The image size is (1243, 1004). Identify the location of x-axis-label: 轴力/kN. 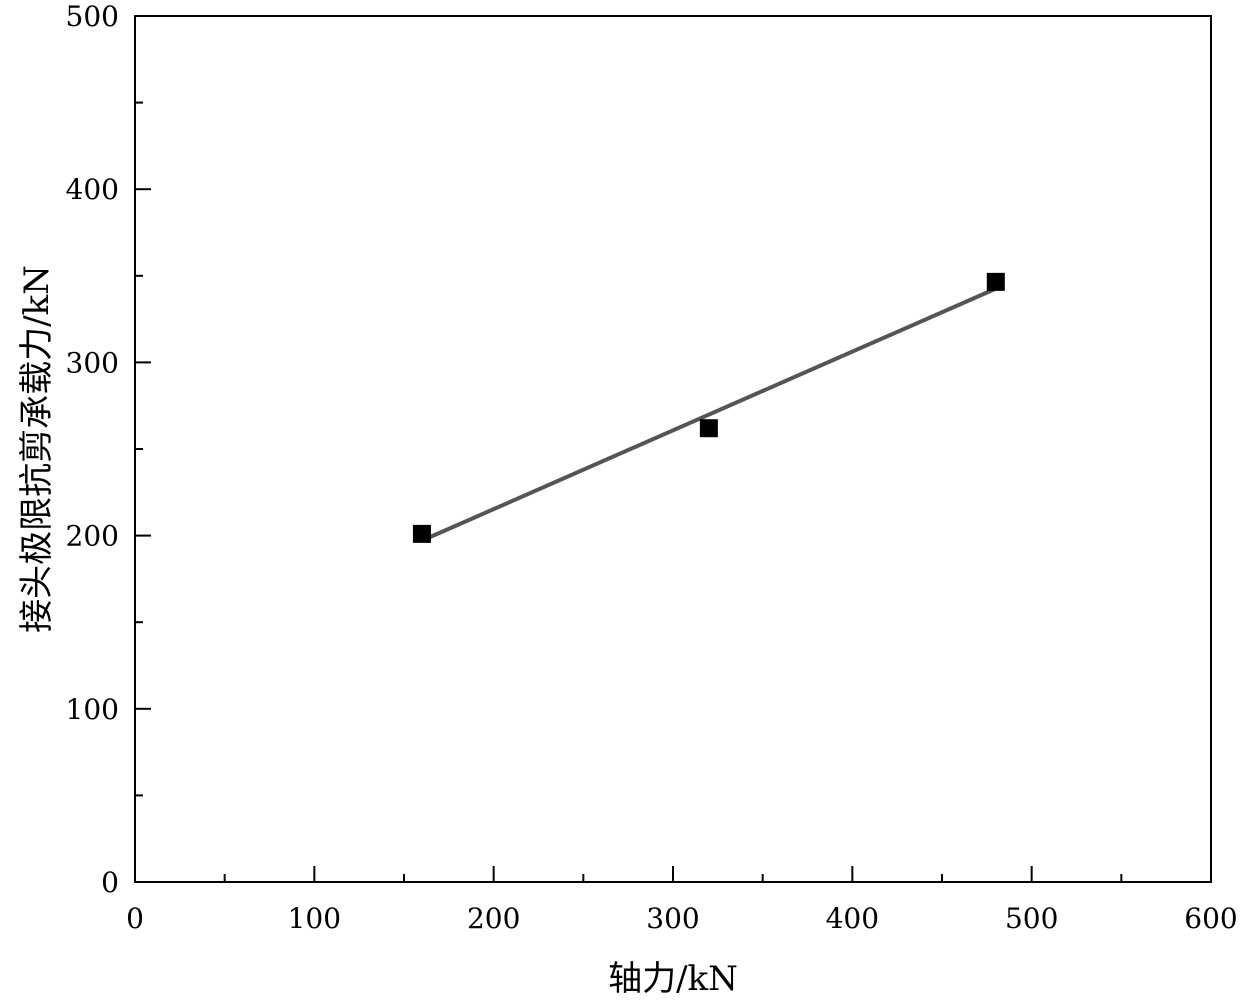
(673, 979).